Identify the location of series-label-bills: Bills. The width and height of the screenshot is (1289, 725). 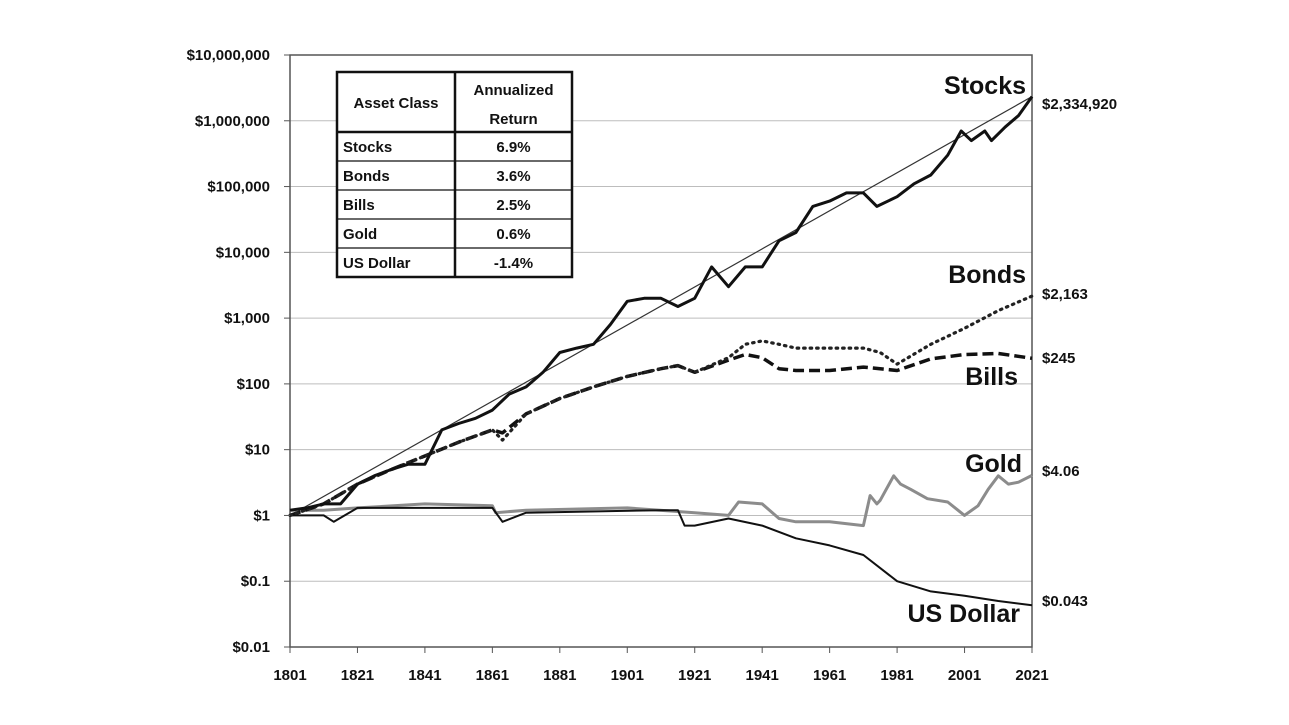
(991, 377).